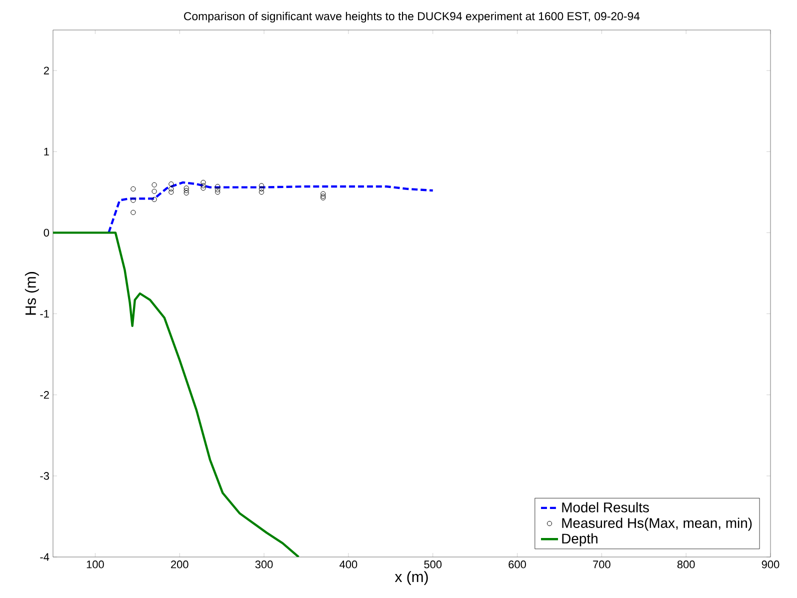 The image size is (797, 598). Describe the element at coordinates (264, 564) in the screenshot. I see `x-tick-label: 300` at that location.